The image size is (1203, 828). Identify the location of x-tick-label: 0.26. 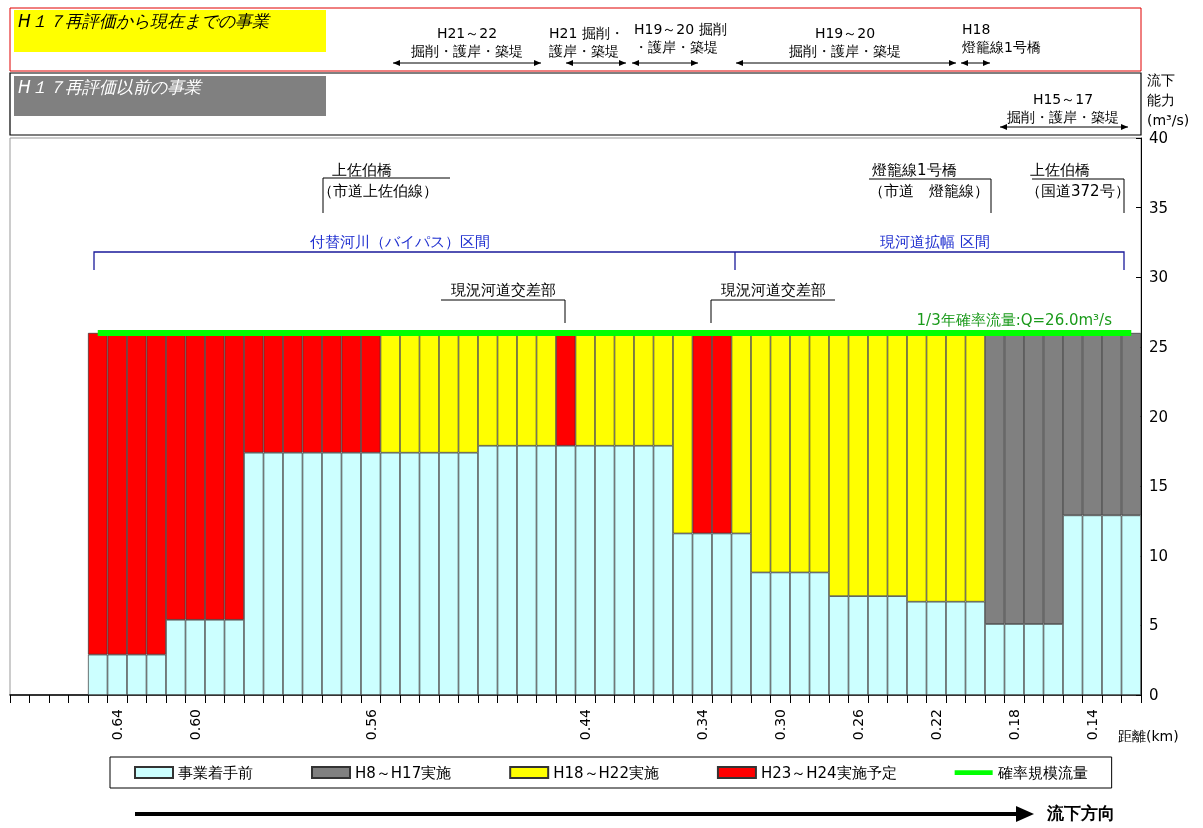
(858, 724).